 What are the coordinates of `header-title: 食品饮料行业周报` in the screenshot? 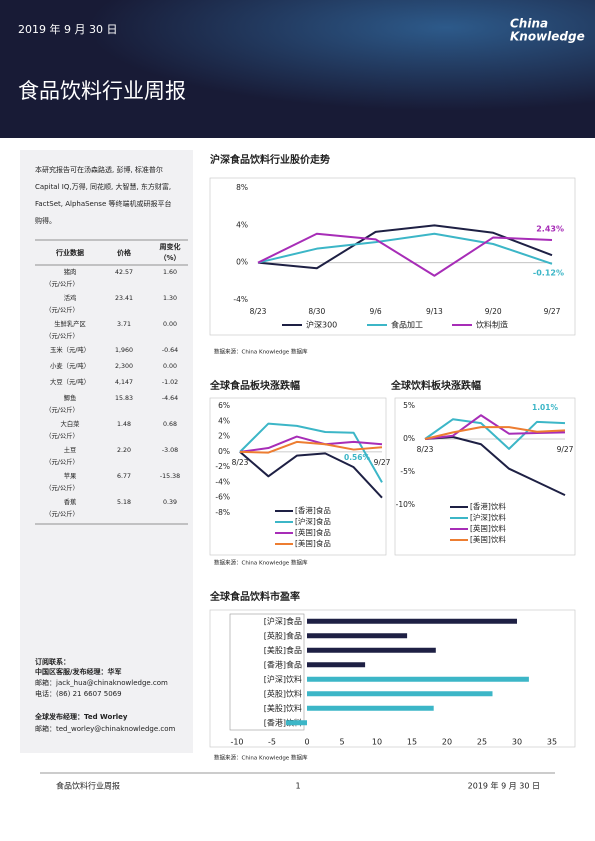 It's located at (102, 91).